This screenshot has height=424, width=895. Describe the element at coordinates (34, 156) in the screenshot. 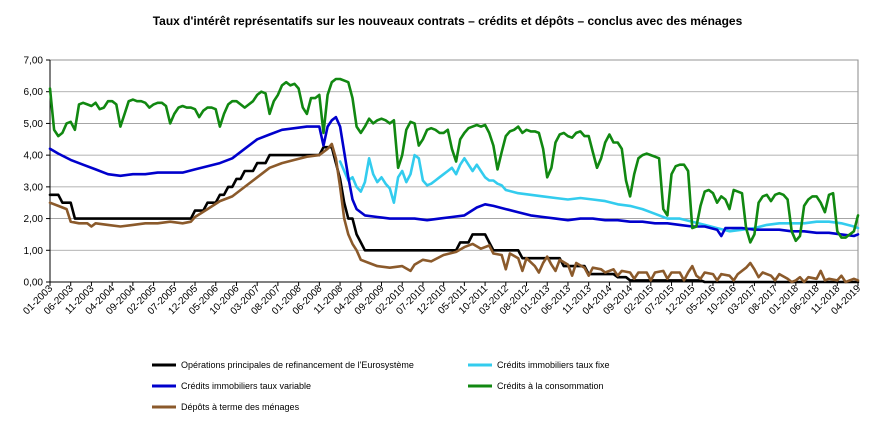

I see `y-tick-label: 4,00` at that location.